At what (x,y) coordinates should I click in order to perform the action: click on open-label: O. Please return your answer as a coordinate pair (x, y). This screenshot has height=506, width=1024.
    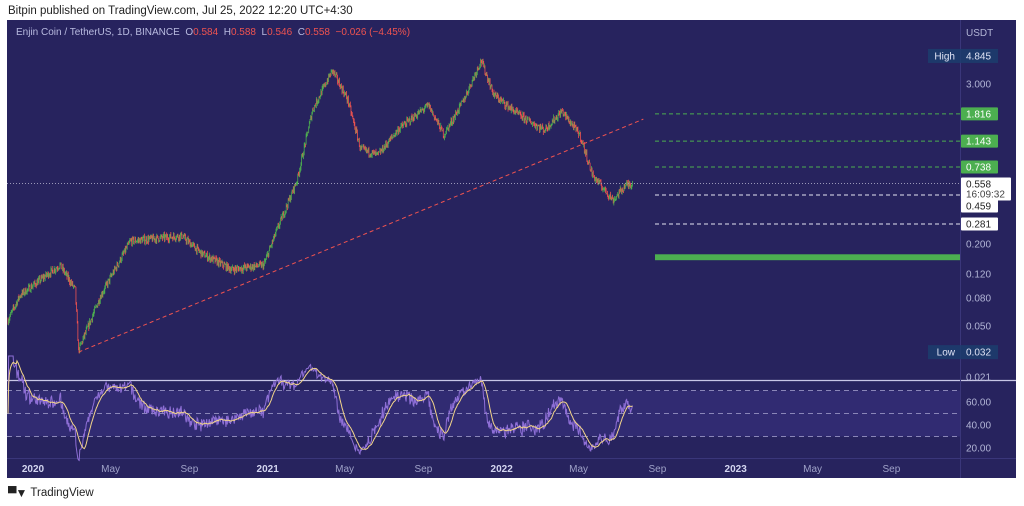
    Looking at the image, I should click on (189, 32).